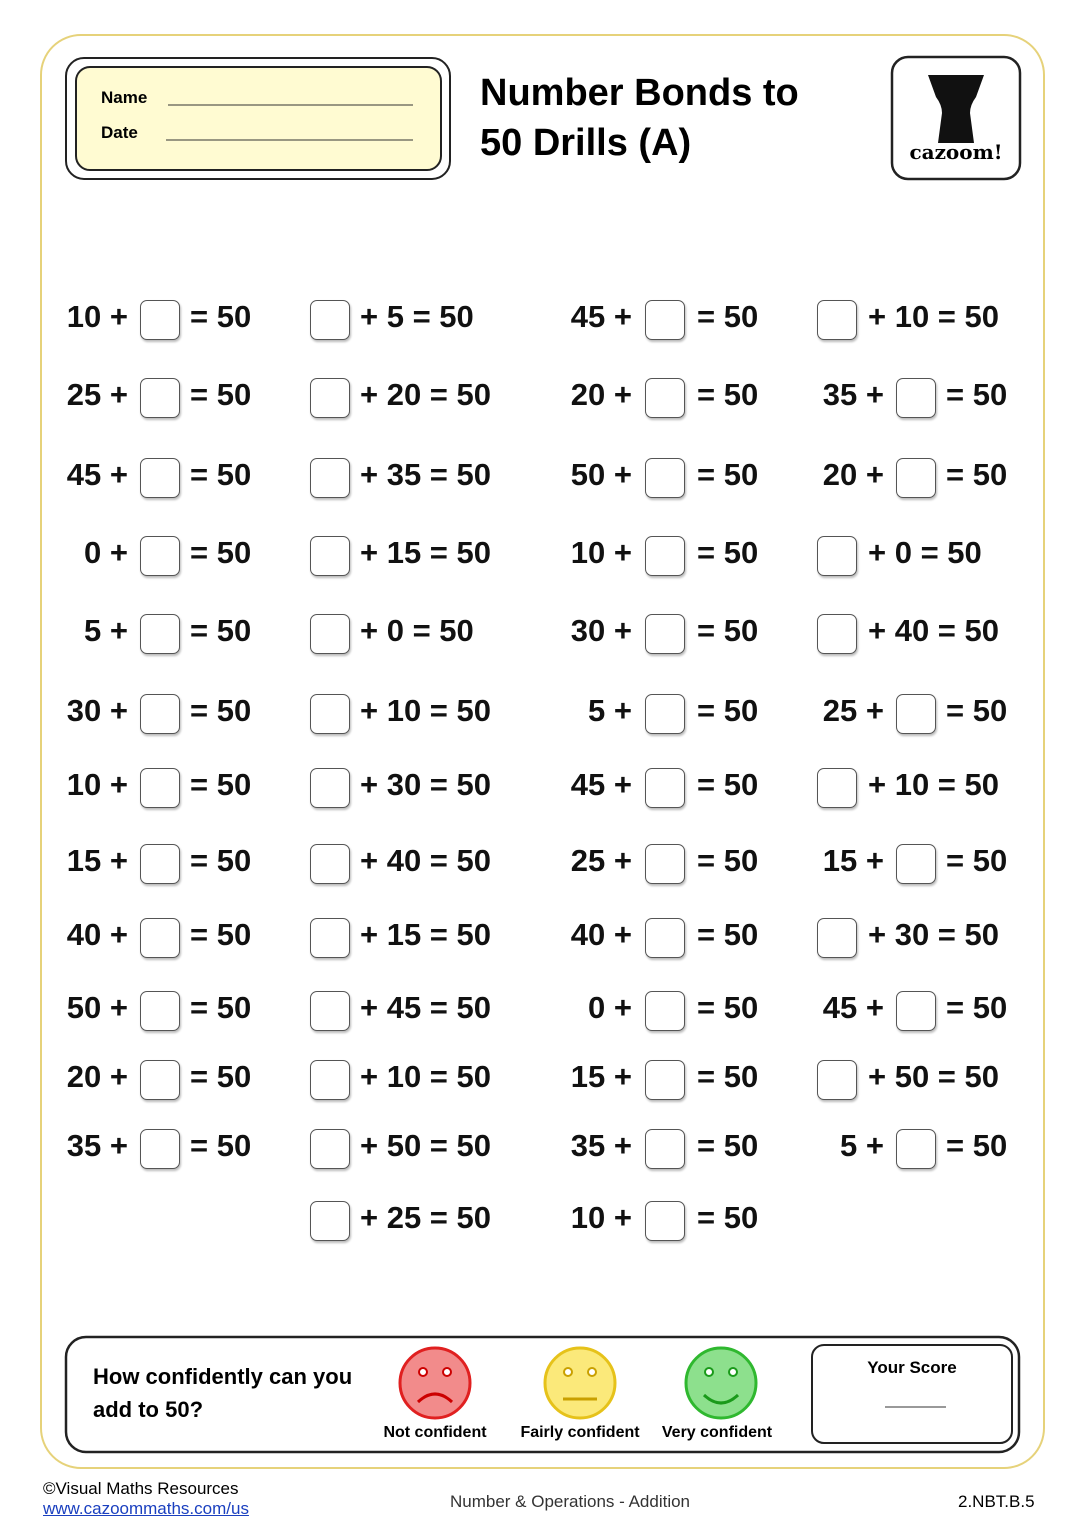  Describe the element at coordinates (717, 1432) in the screenshot. I see `rating-label: Very confident` at that location.